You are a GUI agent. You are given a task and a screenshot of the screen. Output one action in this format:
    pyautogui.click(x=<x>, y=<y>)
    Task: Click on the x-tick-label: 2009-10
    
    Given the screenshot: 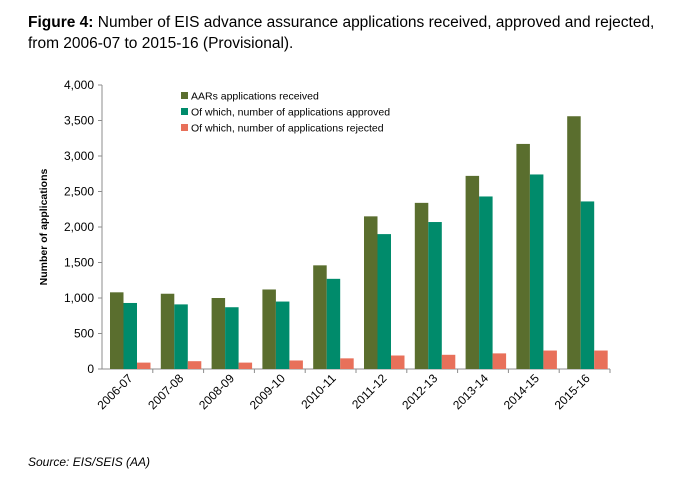 What is the action you would take?
    pyautogui.click(x=267, y=391)
    